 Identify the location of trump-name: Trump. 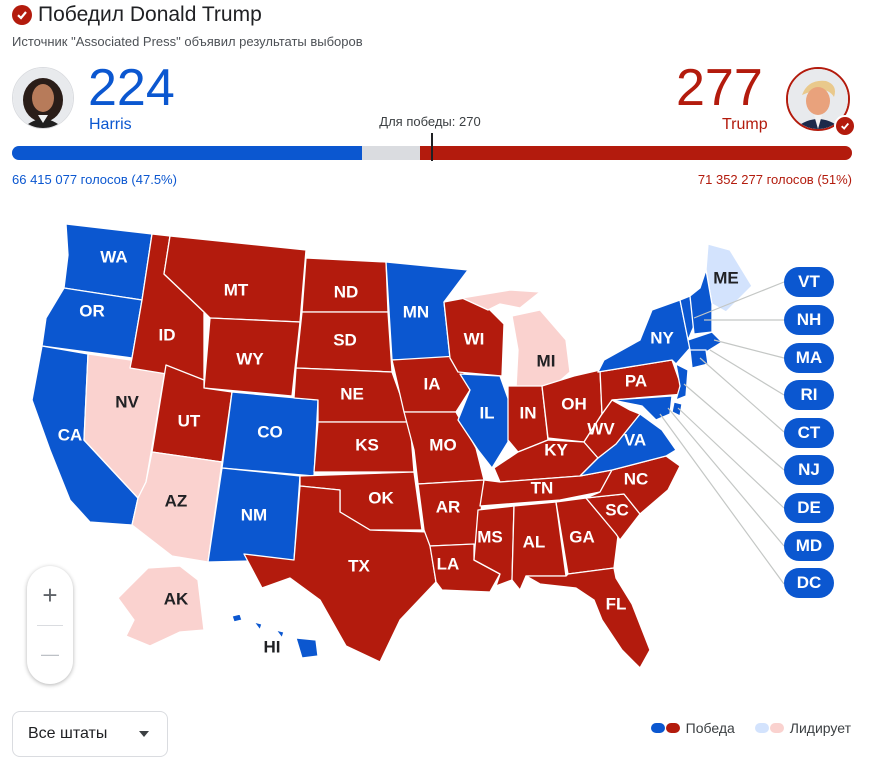
(745, 124).